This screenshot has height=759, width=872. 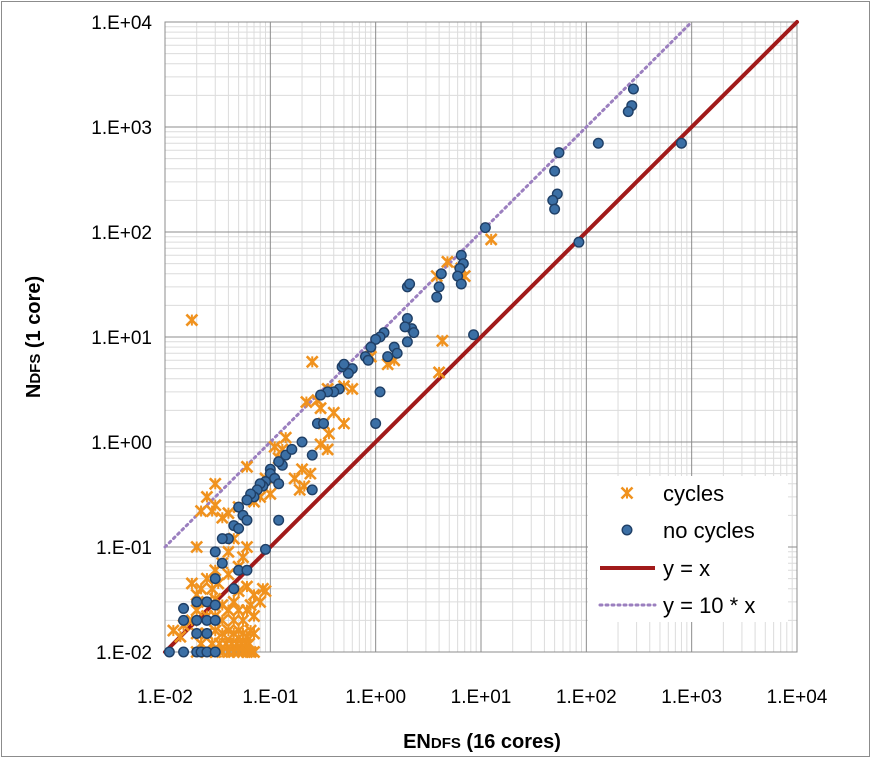 What do you see at coordinates (34, 315) in the screenshot?
I see `axis-label-text: (1 core)` at bounding box center [34, 315].